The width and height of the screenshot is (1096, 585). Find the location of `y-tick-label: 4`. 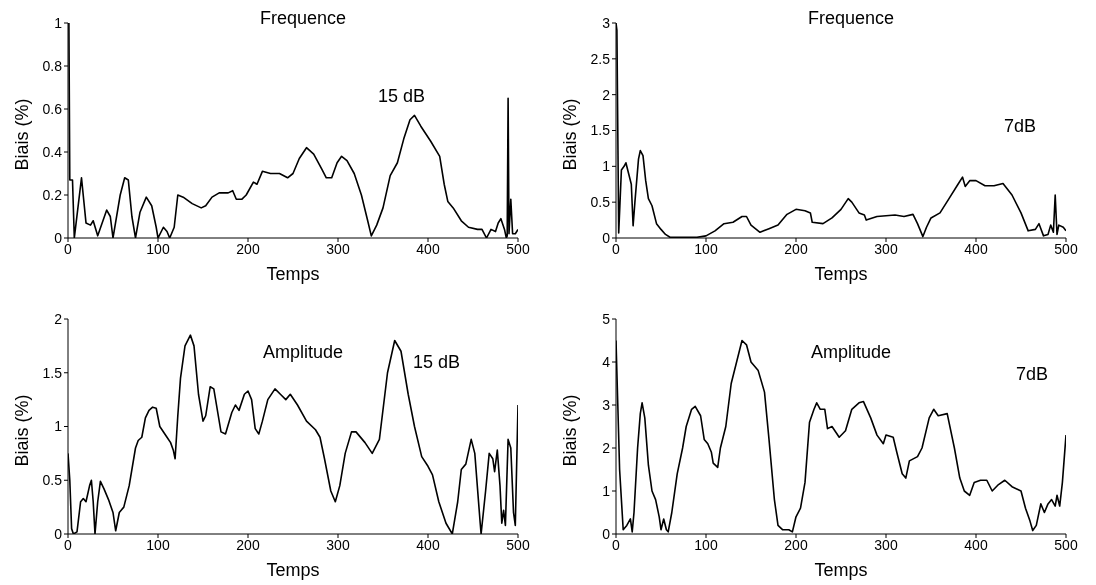

y-tick-label: 4 is located at coordinates (606, 361).